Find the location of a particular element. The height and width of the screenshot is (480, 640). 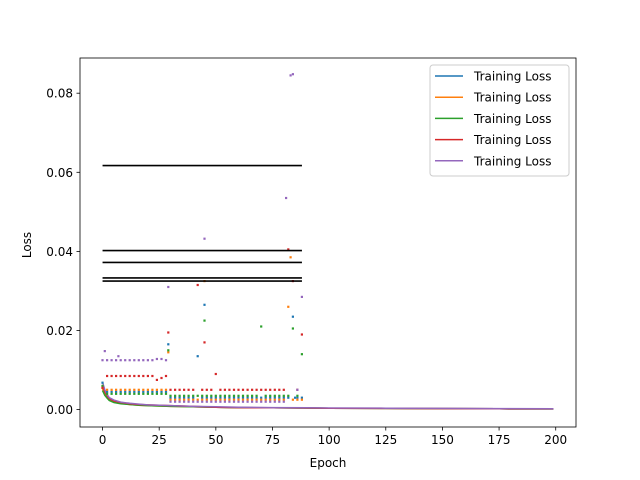

y-tick-label: 0.08 is located at coordinates (59, 94).